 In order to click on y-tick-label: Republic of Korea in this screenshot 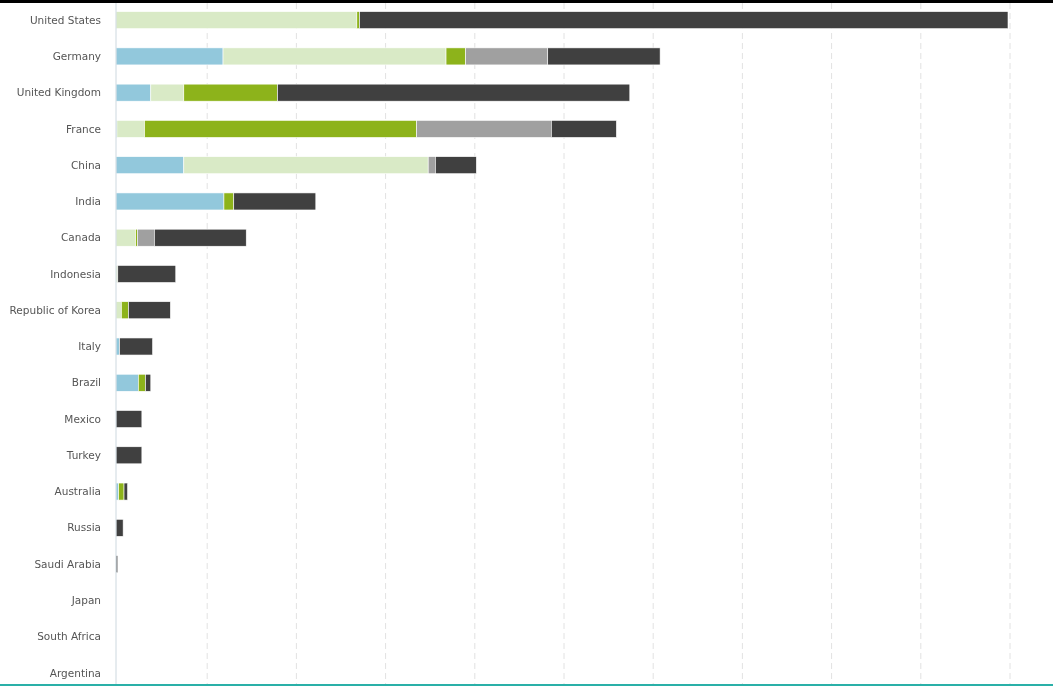, I will do `click(55, 309)`.